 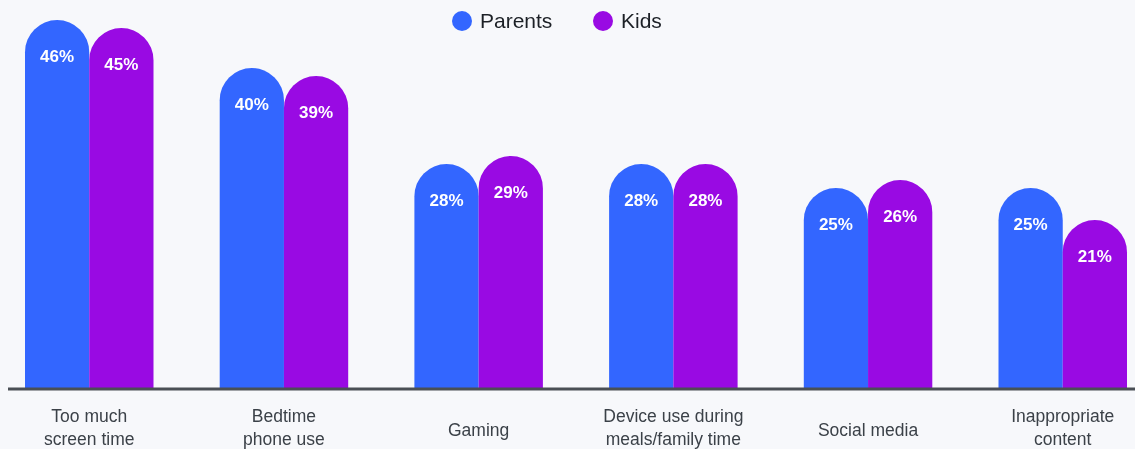 I want to click on data-label: 21%, so click(x=1094, y=256).